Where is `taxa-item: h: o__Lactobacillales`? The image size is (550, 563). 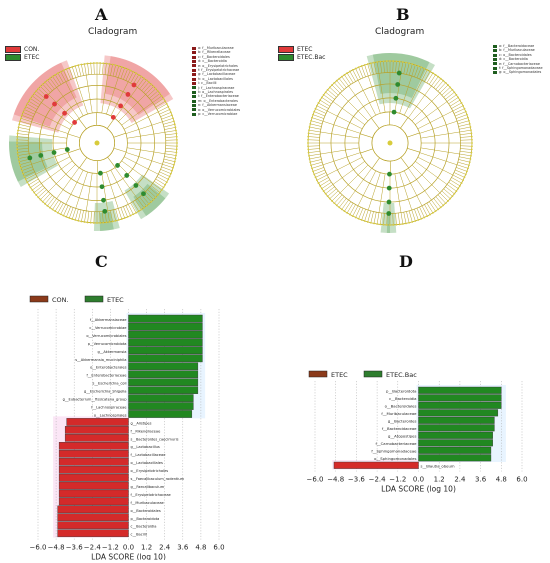 taxa-item: h: o__Lactobacillales is located at coordinates (216, 79).